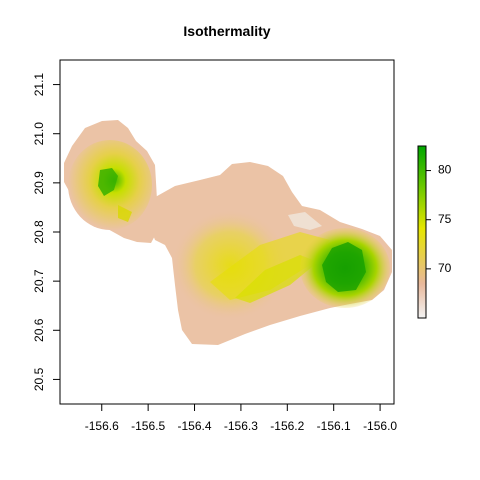 Image resolution: width=480 pixels, height=480 pixels. I want to click on x-tick-label: -156.2, so click(287, 426).